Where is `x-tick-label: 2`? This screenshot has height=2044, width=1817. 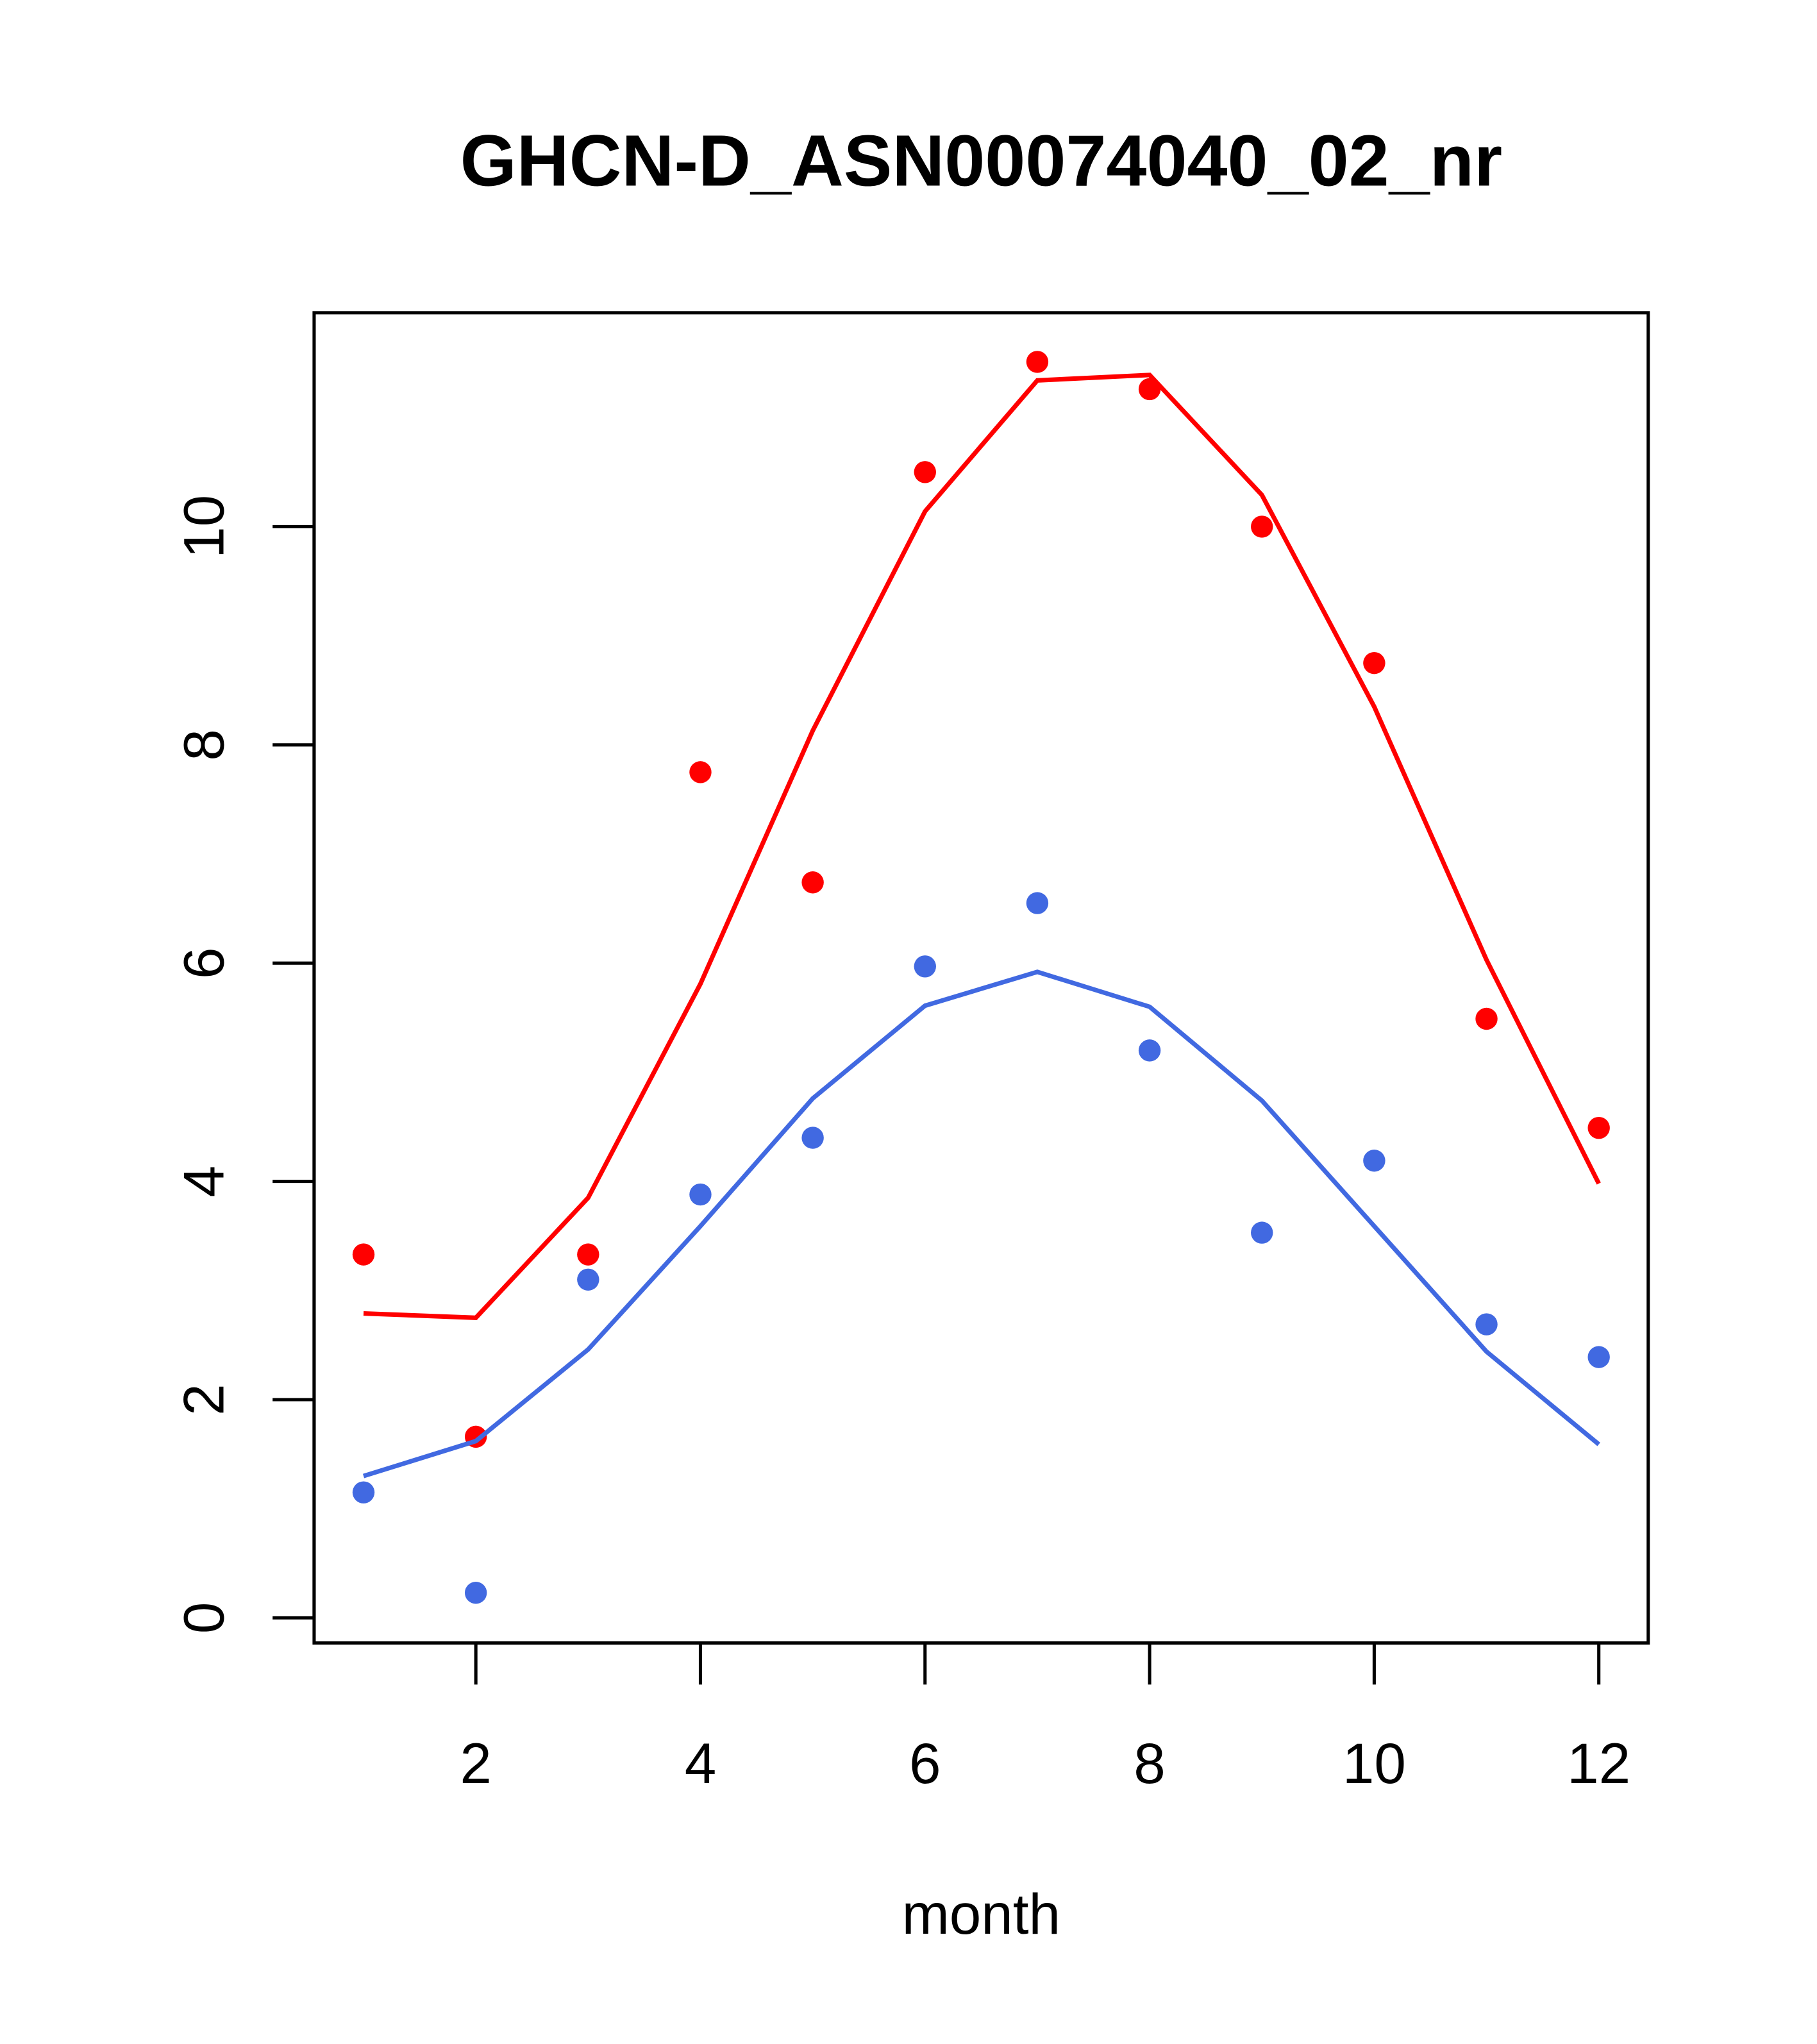 x-tick-label: 2 is located at coordinates (476, 1763).